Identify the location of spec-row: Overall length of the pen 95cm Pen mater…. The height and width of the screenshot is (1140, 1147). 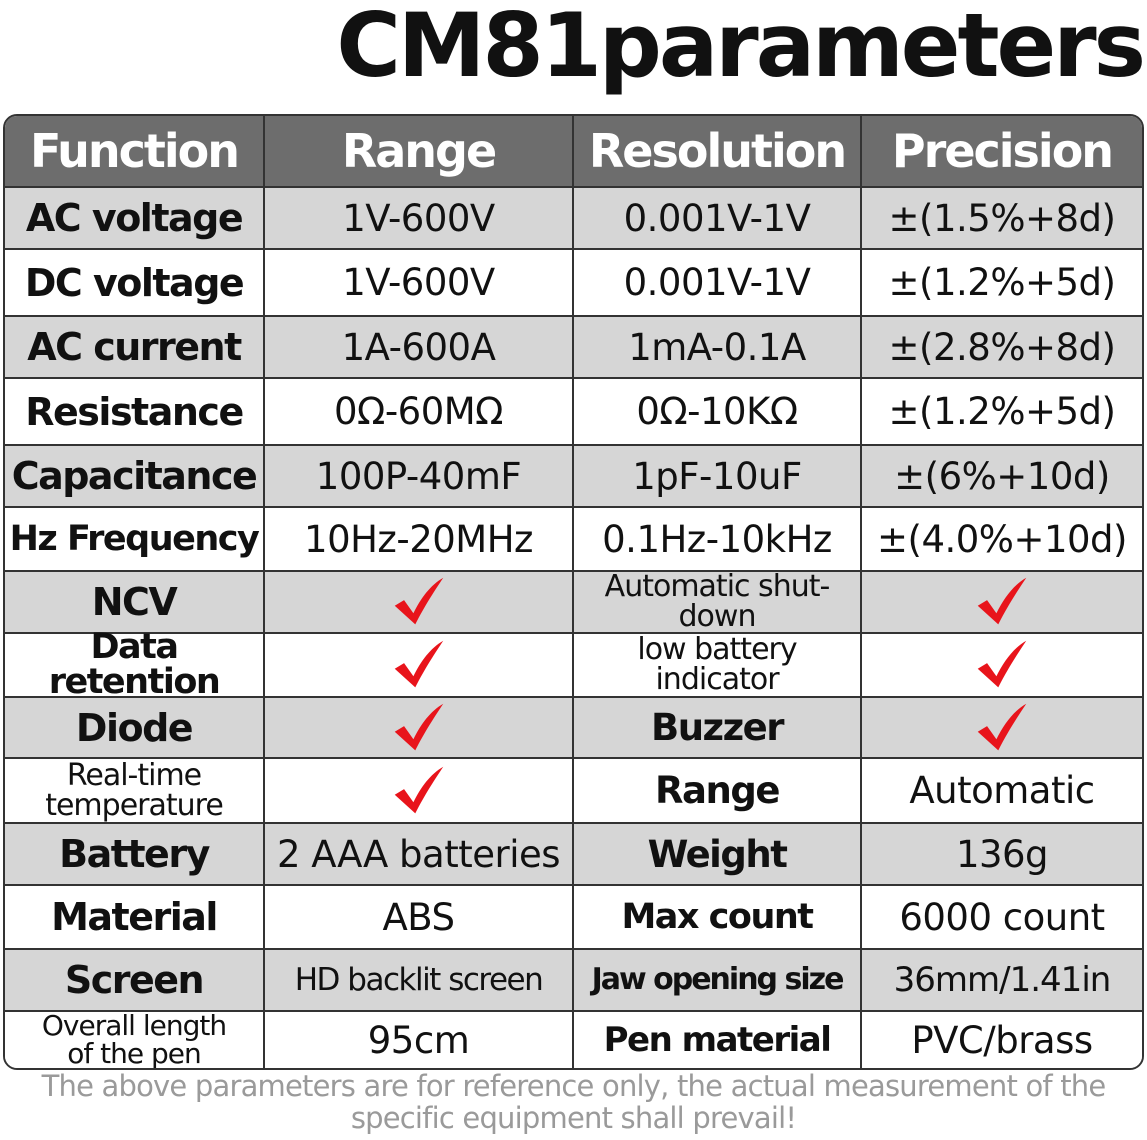
(573, 1039).